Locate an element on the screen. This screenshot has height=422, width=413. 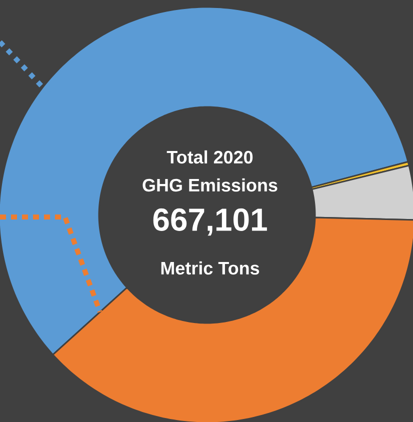
text: Metric Tons is located at coordinates (210, 268).